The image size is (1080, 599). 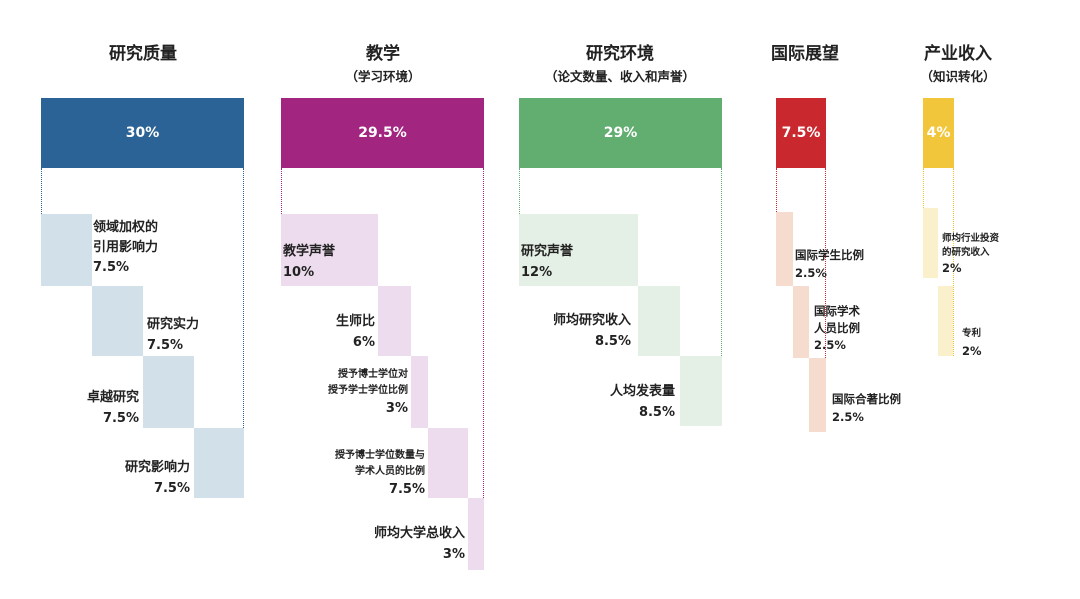 I want to click on indicator-label: 授予博士学位数量与 学术人员的比例 7.5%, so click(x=380, y=473).